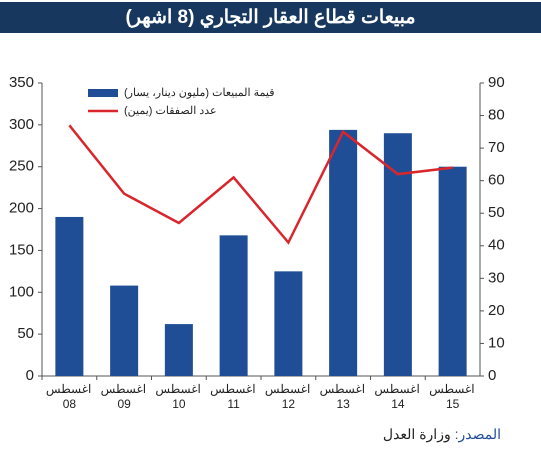  What do you see at coordinates (496, 180) in the screenshot?
I see `y2-tick-label: 60` at bounding box center [496, 180].